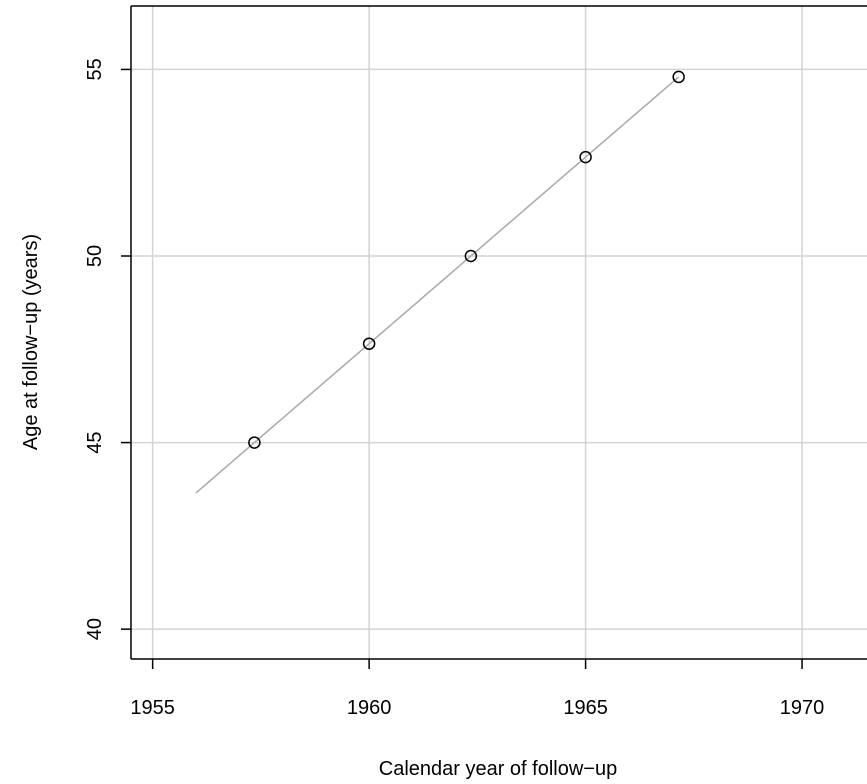 The image size is (867, 784). I want to click on y-tick-label-2: 50, so click(95, 256).